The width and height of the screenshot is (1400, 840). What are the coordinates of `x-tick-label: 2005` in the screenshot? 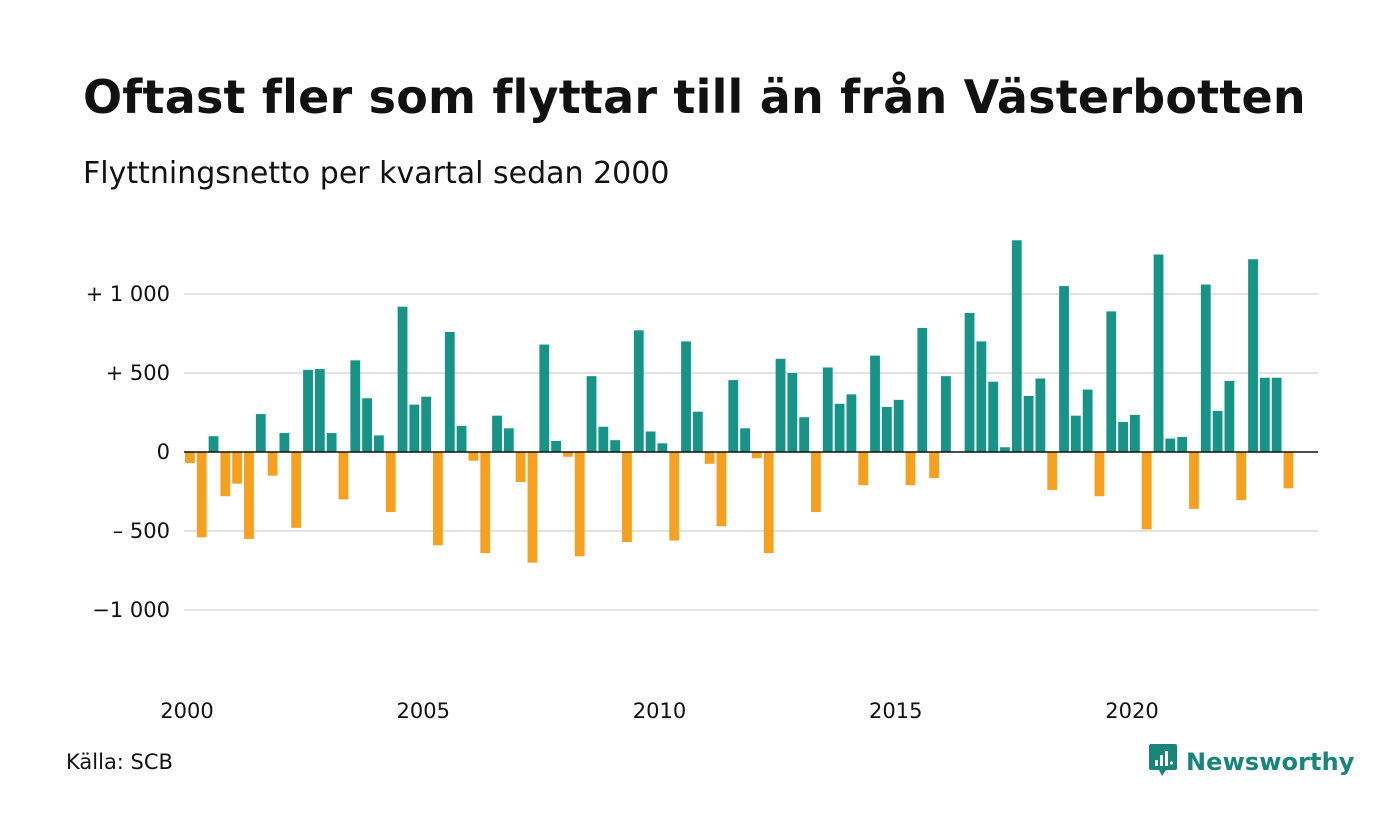 It's located at (423, 711).